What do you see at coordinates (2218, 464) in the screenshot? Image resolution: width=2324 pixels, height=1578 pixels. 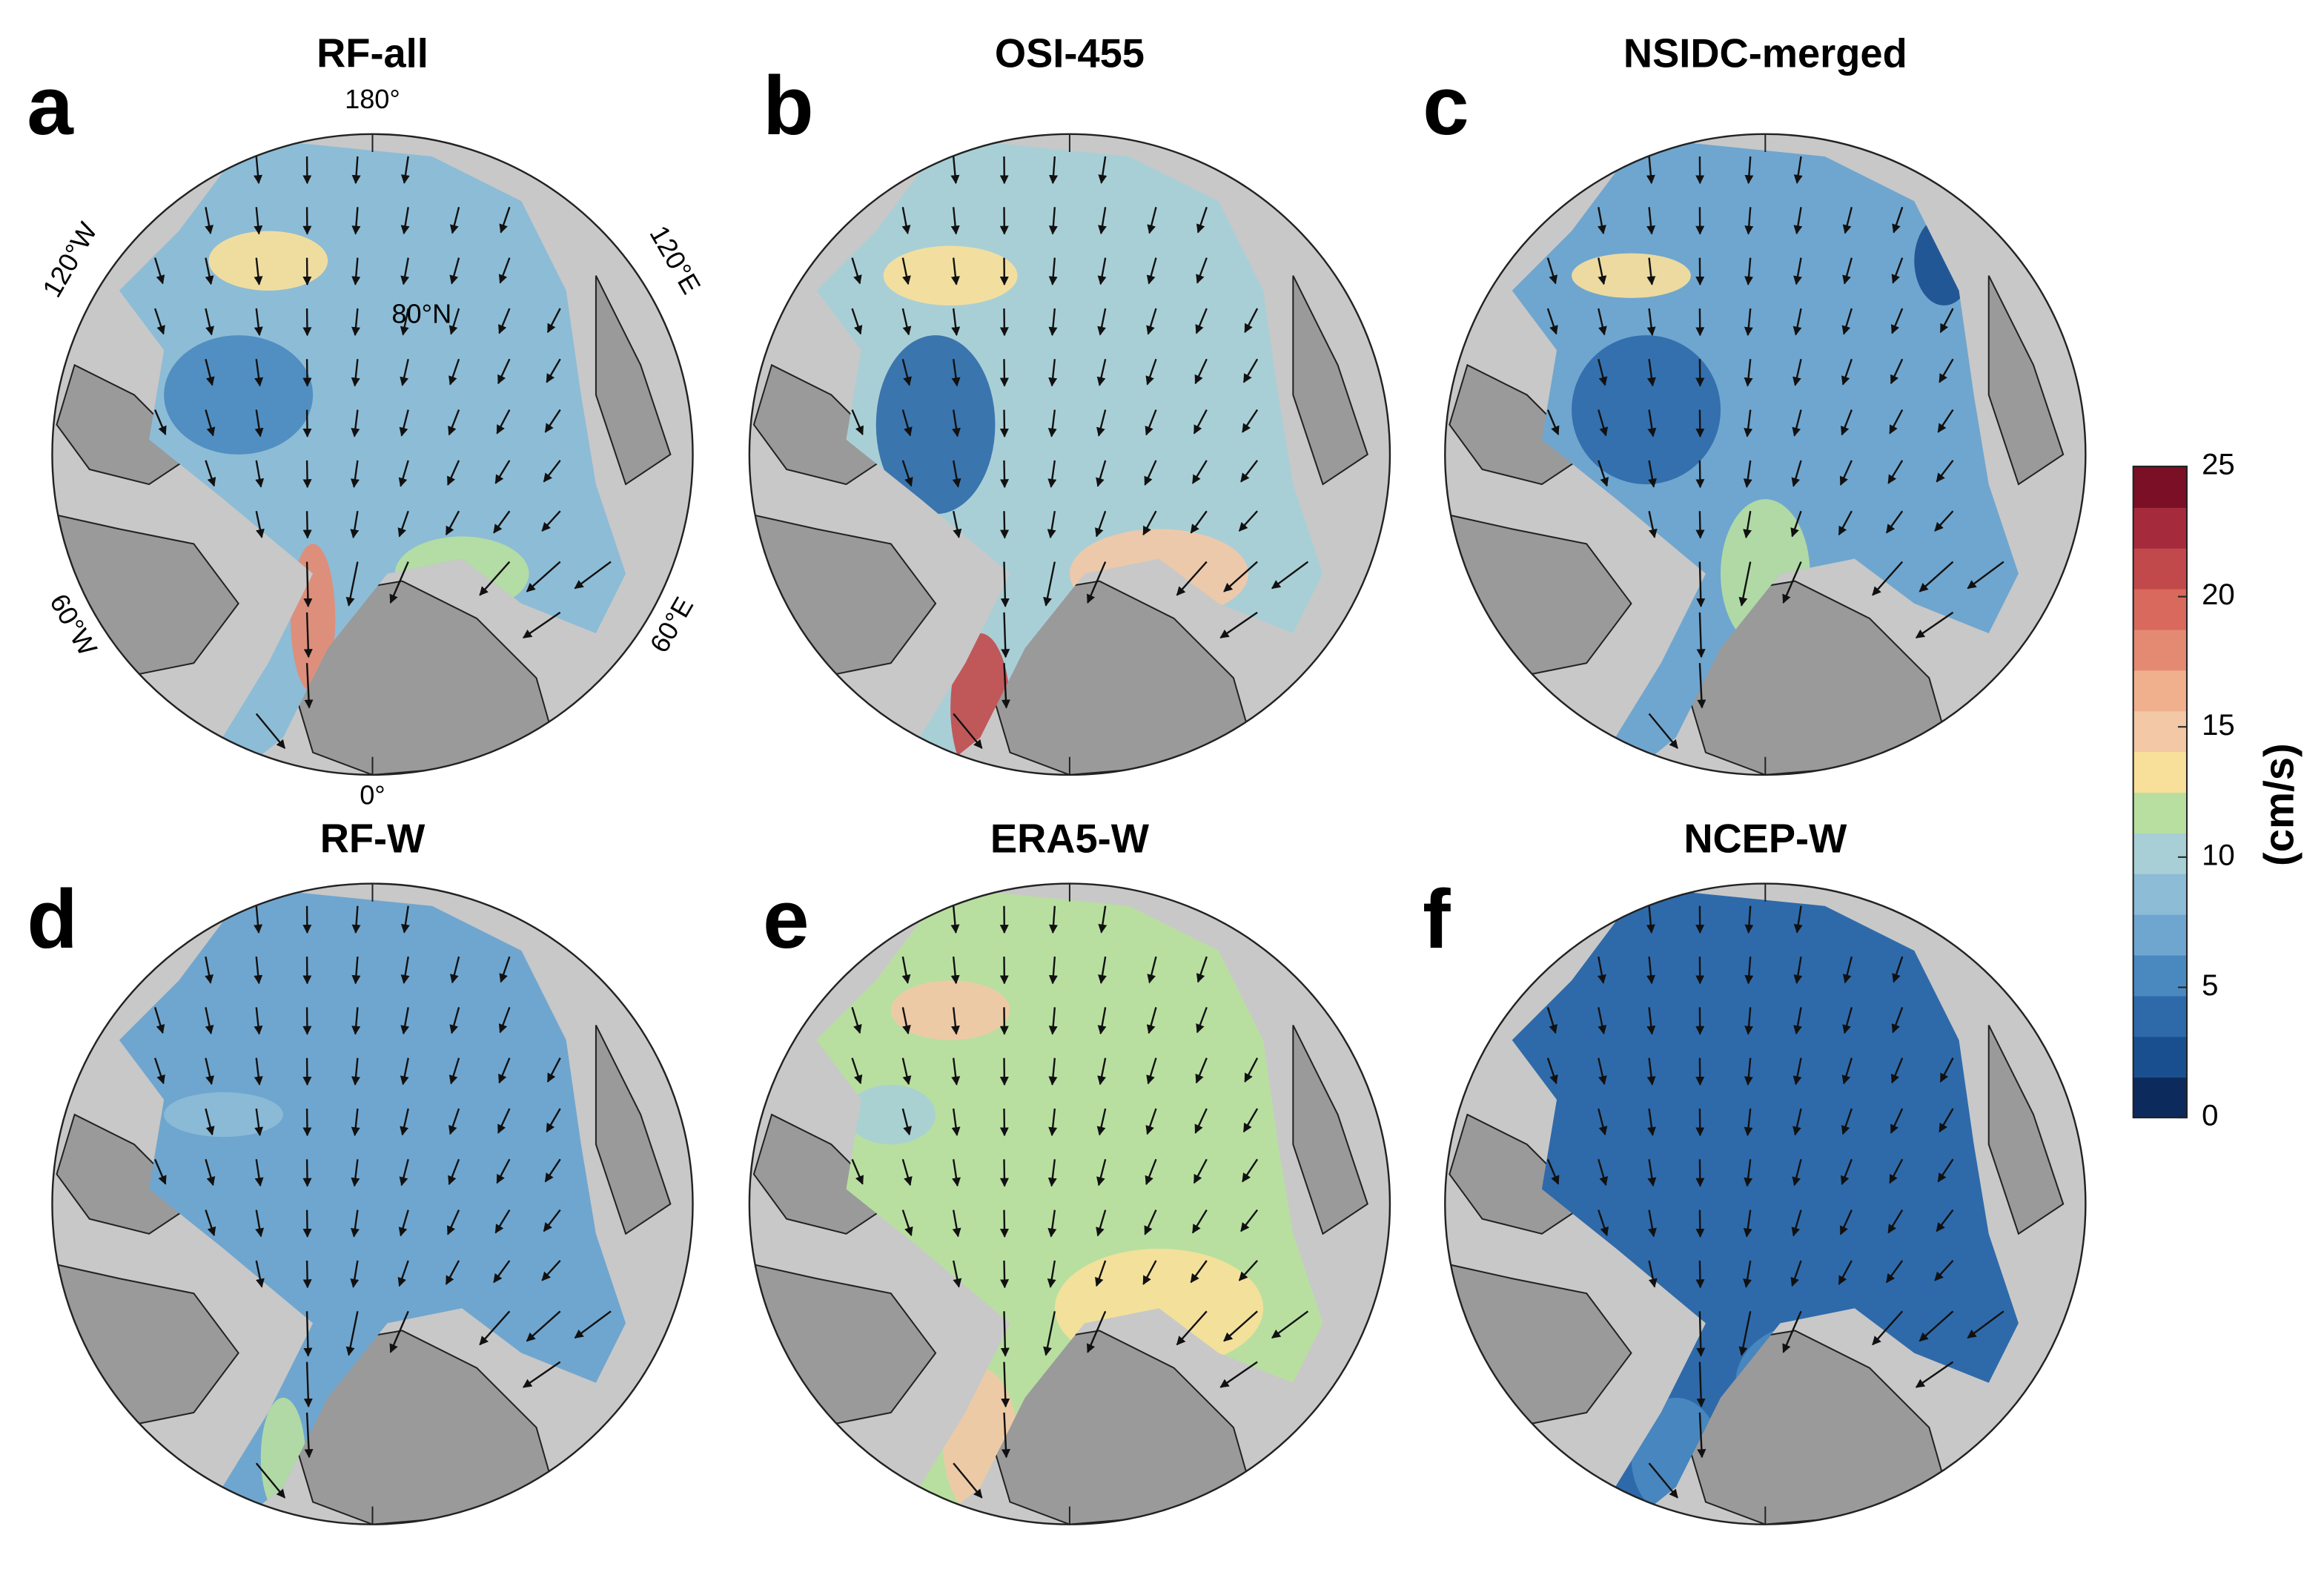 I see `colorbar-tick-label: 25` at bounding box center [2218, 464].